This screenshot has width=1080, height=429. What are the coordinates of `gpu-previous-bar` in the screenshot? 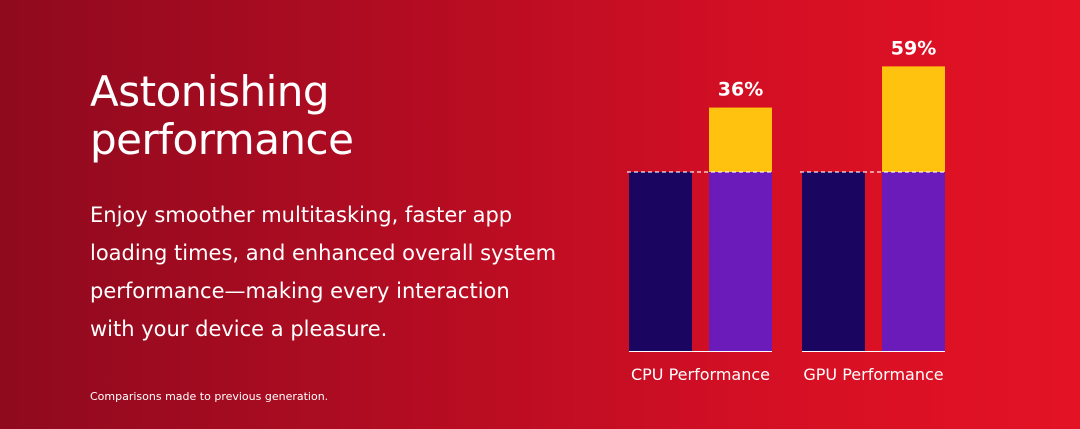 It's located at (833, 261).